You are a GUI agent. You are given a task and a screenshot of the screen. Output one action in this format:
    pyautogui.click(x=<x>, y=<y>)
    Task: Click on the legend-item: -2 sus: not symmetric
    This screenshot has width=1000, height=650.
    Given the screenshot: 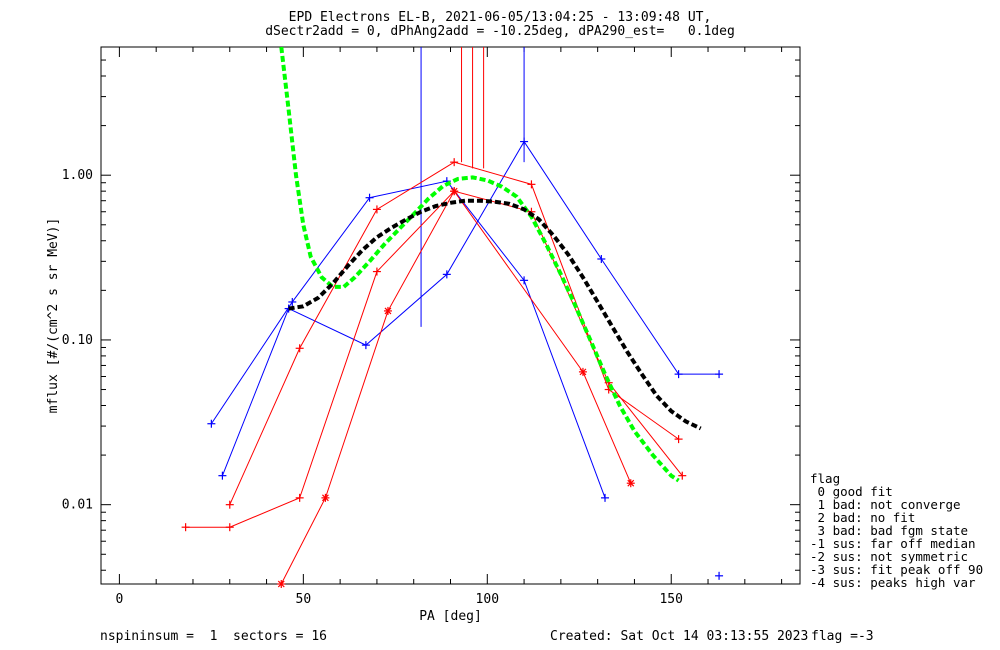 What is the action you would take?
    pyautogui.click(x=889, y=556)
    